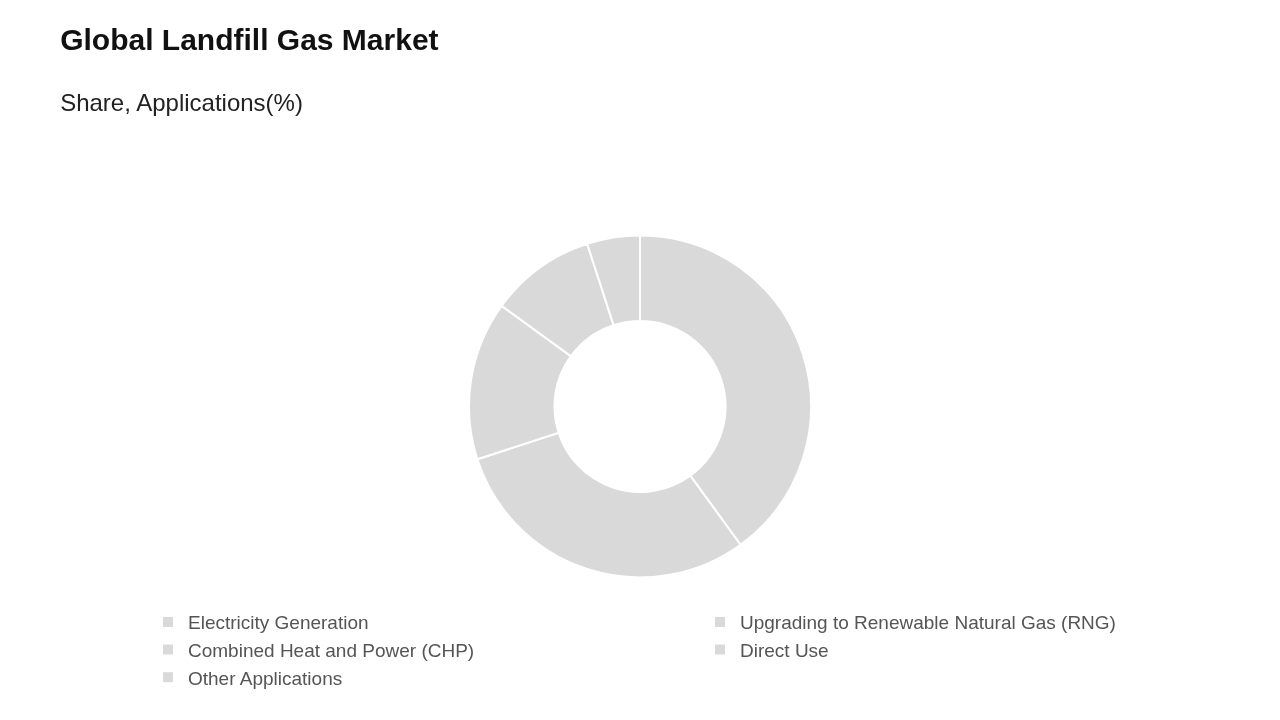 The height and width of the screenshot is (720, 1280). I want to click on legend-label: Other Applications, so click(265, 678).